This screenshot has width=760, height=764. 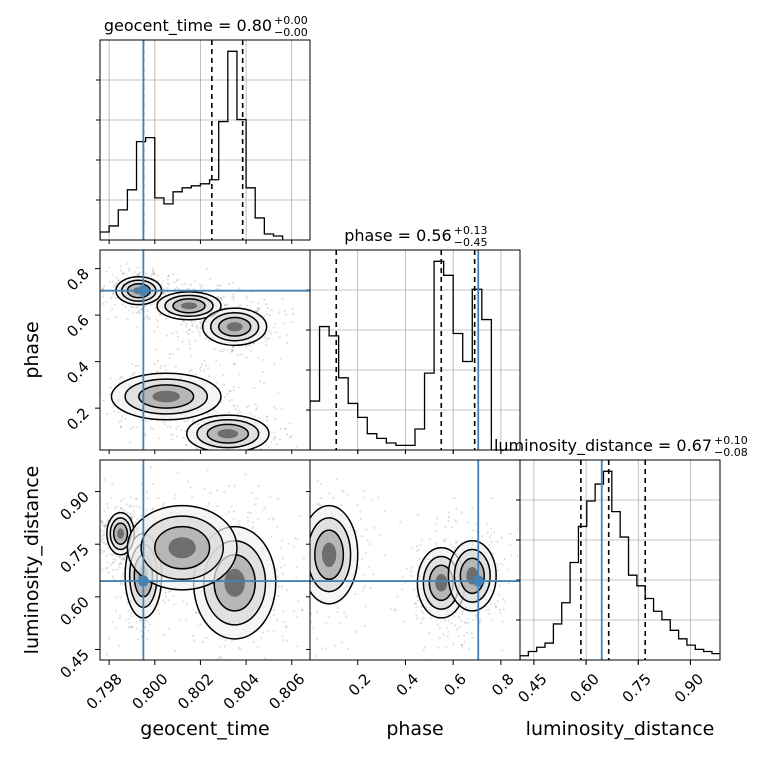 What do you see at coordinates (415, 560) in the screenshot?
I see `contour5-frame` at bounding box center [415, 560].